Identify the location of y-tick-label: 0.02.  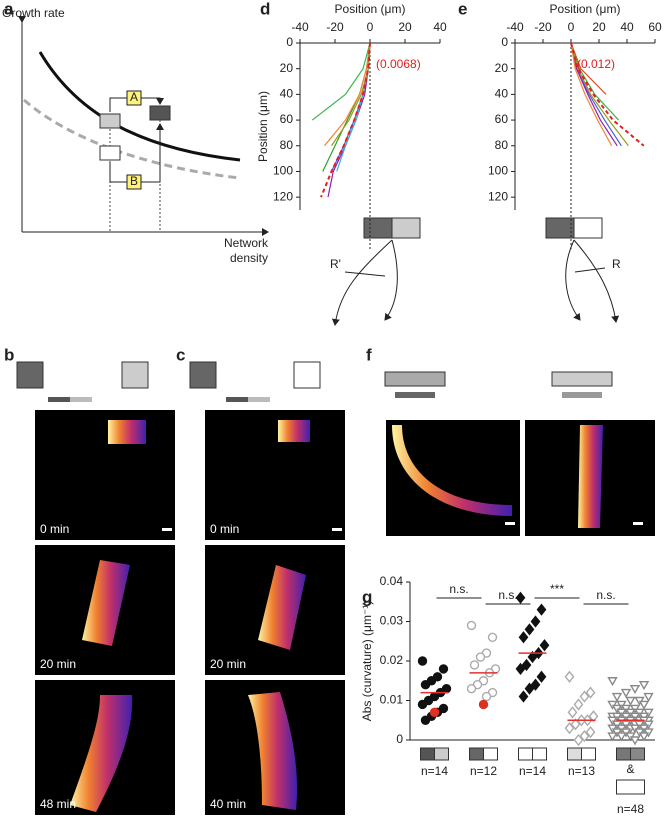
(392, 660).